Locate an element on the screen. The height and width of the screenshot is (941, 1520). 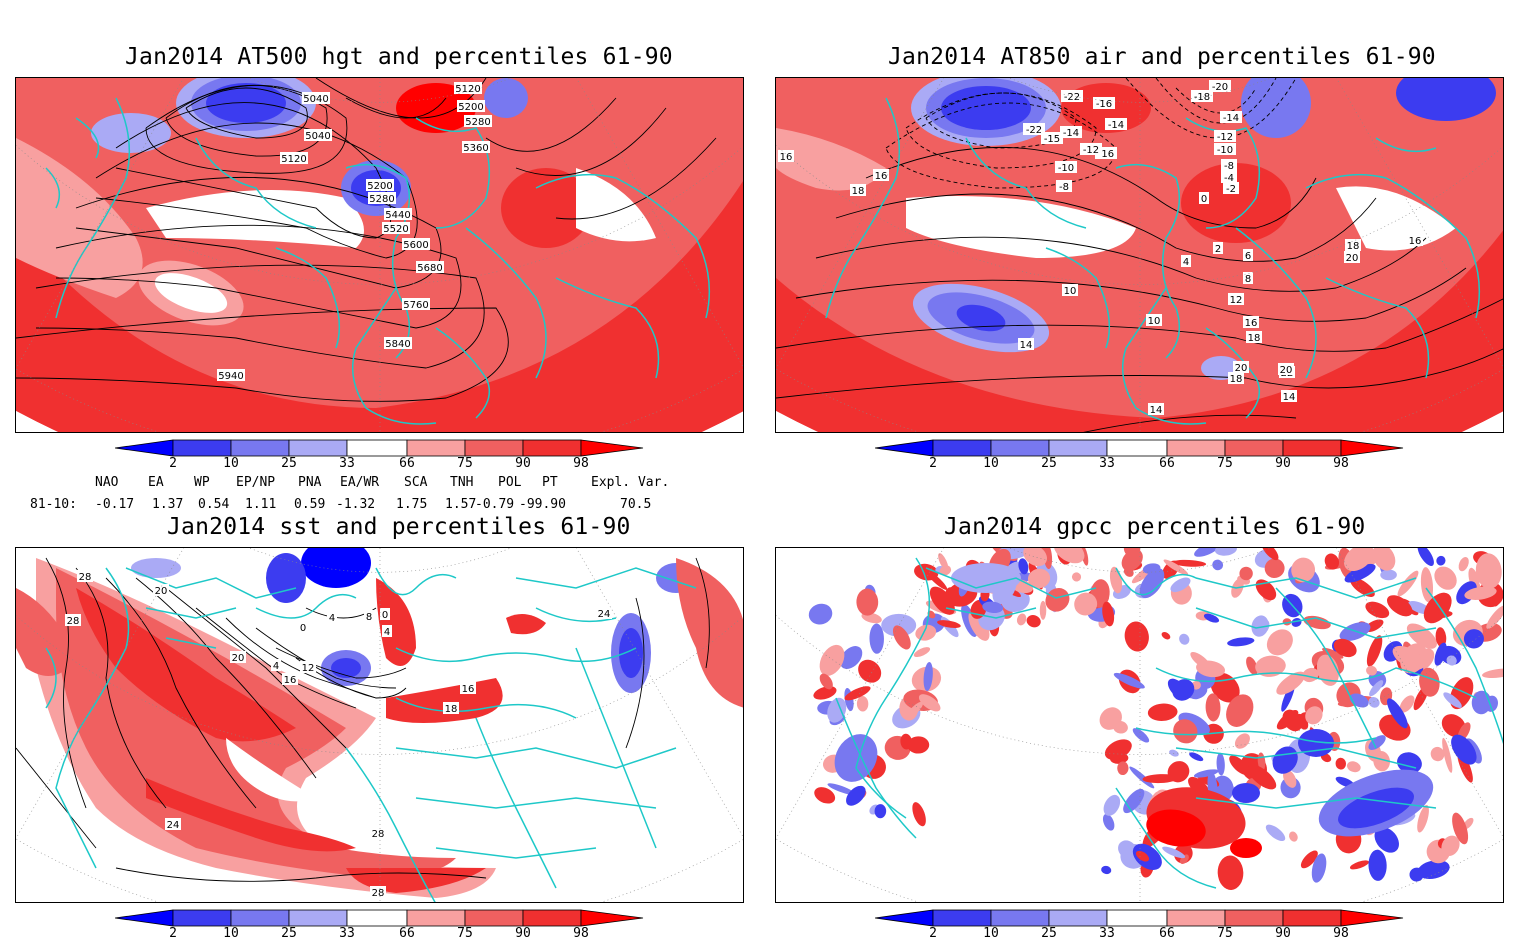
contour-label: -15 is located at coordinates (1052, 139).